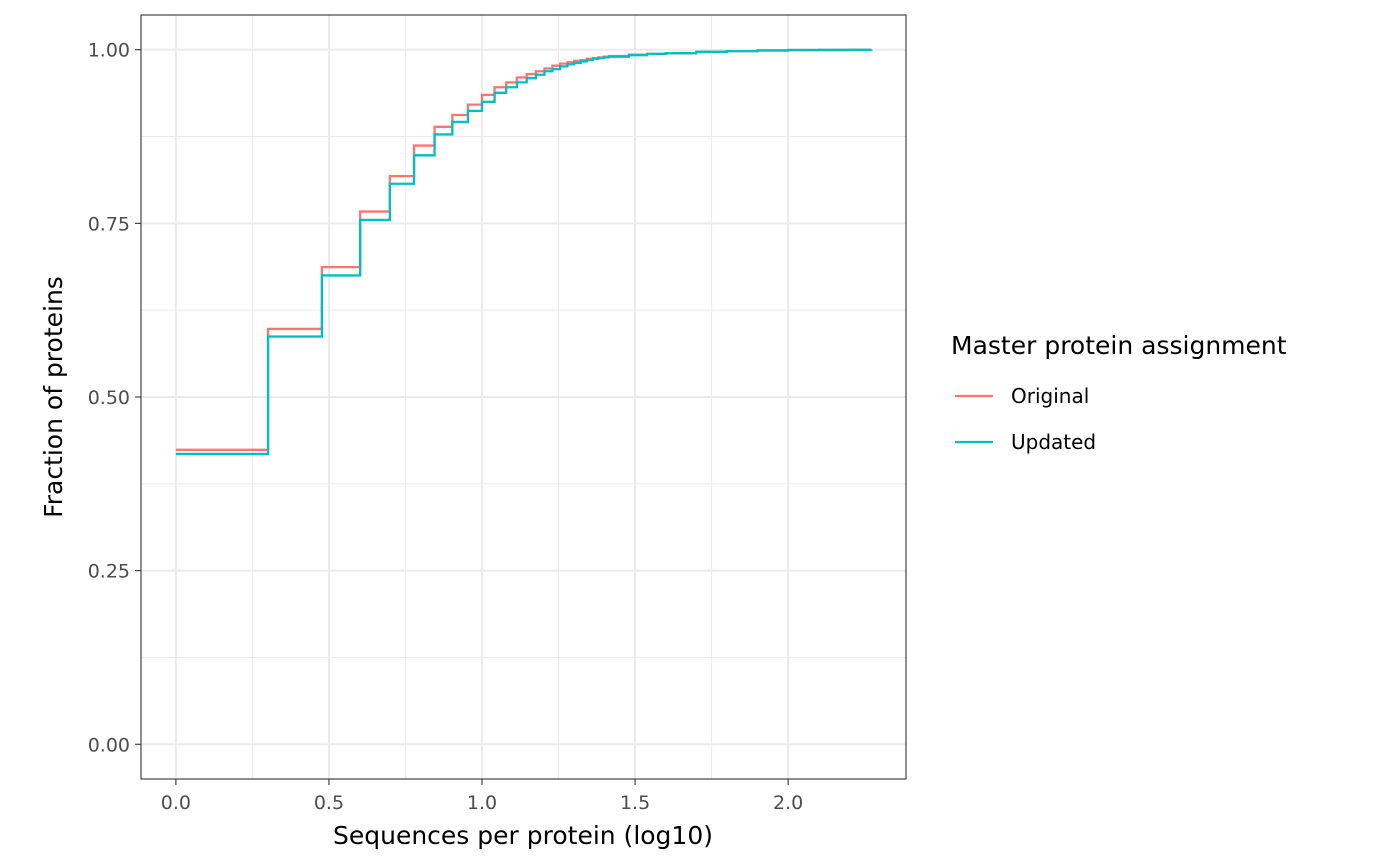 The height and width of the screenshot is (865, 1400). I want to click on legend-label-updated: Updated, so click(1053, 442).